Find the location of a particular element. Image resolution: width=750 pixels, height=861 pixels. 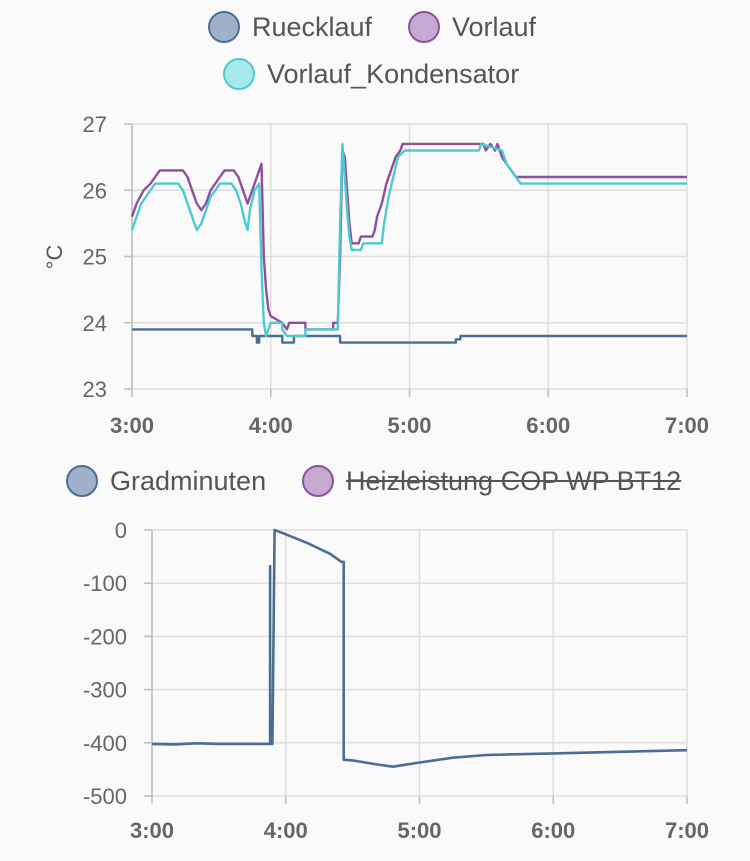

legend-swatch-heizleistung is located at coordinates (318, 481).